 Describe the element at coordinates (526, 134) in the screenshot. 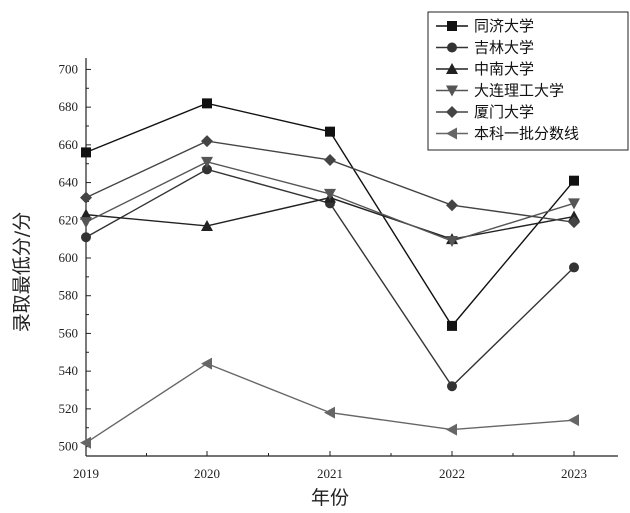

I see `legend-label: 本科一批分数线` at that location.